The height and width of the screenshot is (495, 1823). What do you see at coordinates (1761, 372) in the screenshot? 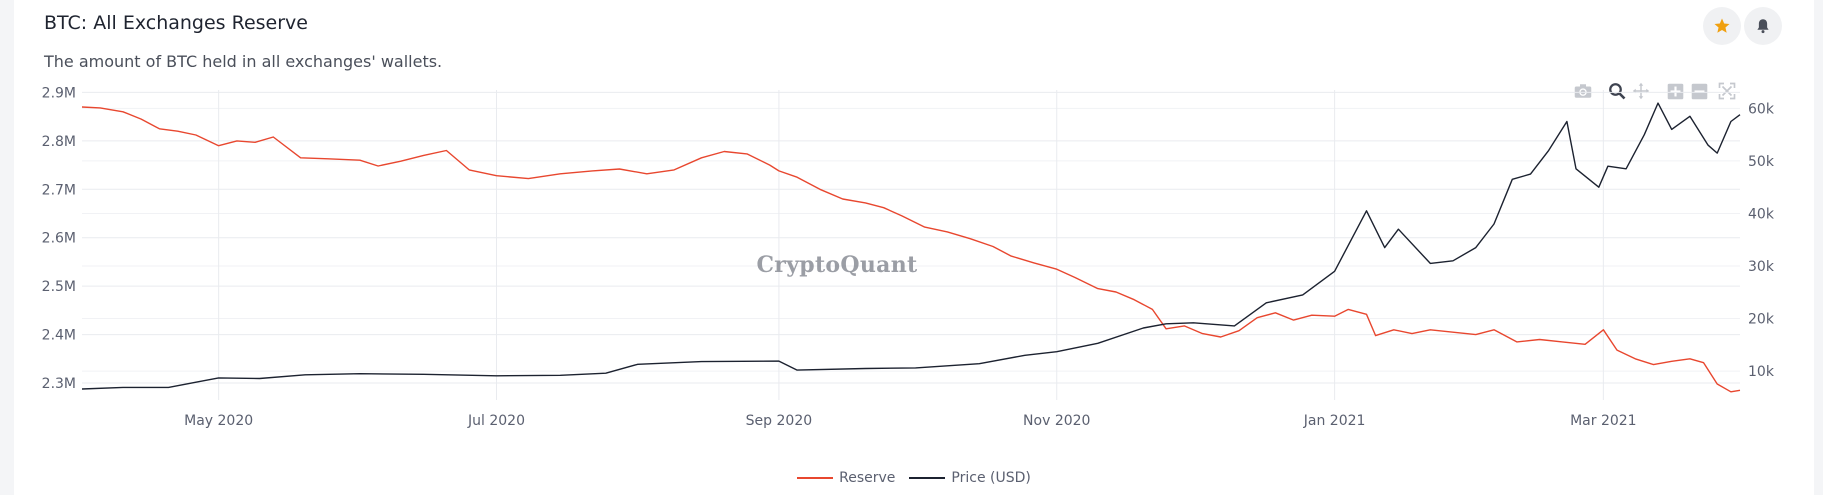
I see `y-right-tick-label: 10k` at bounding box center [1761, 372].